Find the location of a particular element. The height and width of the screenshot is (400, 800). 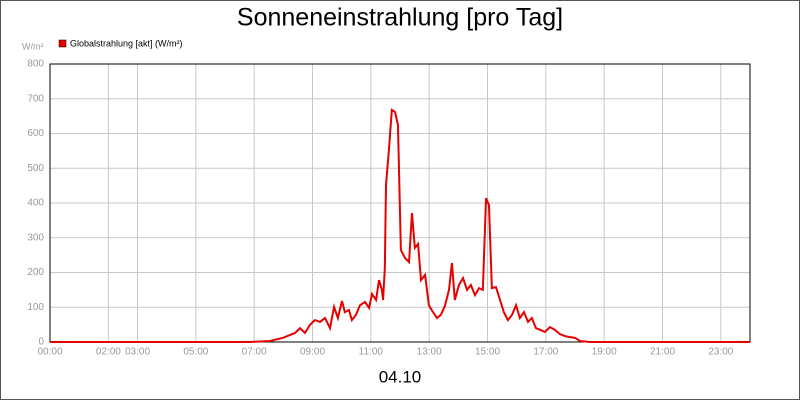

x-tick-label: 15:00 is located at coordinates (487, 352).